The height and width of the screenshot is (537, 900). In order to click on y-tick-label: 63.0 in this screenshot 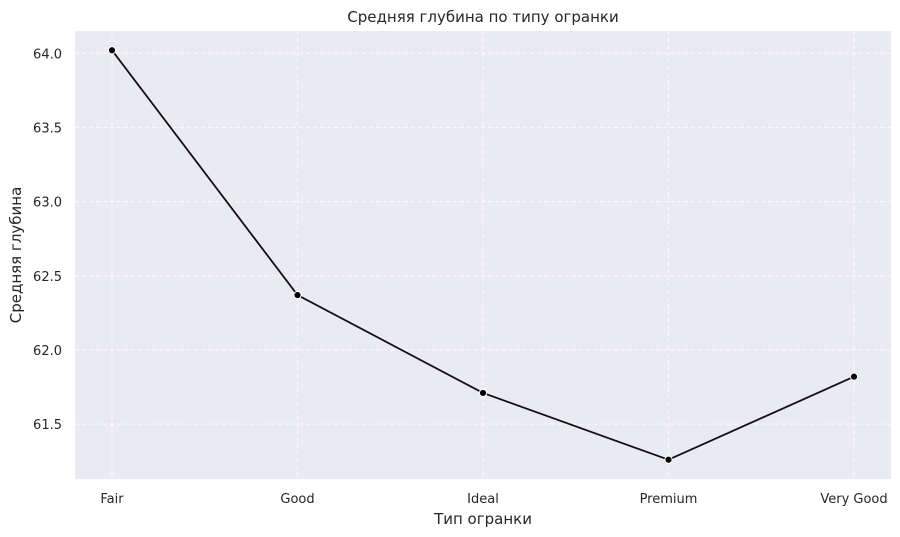, I will do `click(47, 203)`.